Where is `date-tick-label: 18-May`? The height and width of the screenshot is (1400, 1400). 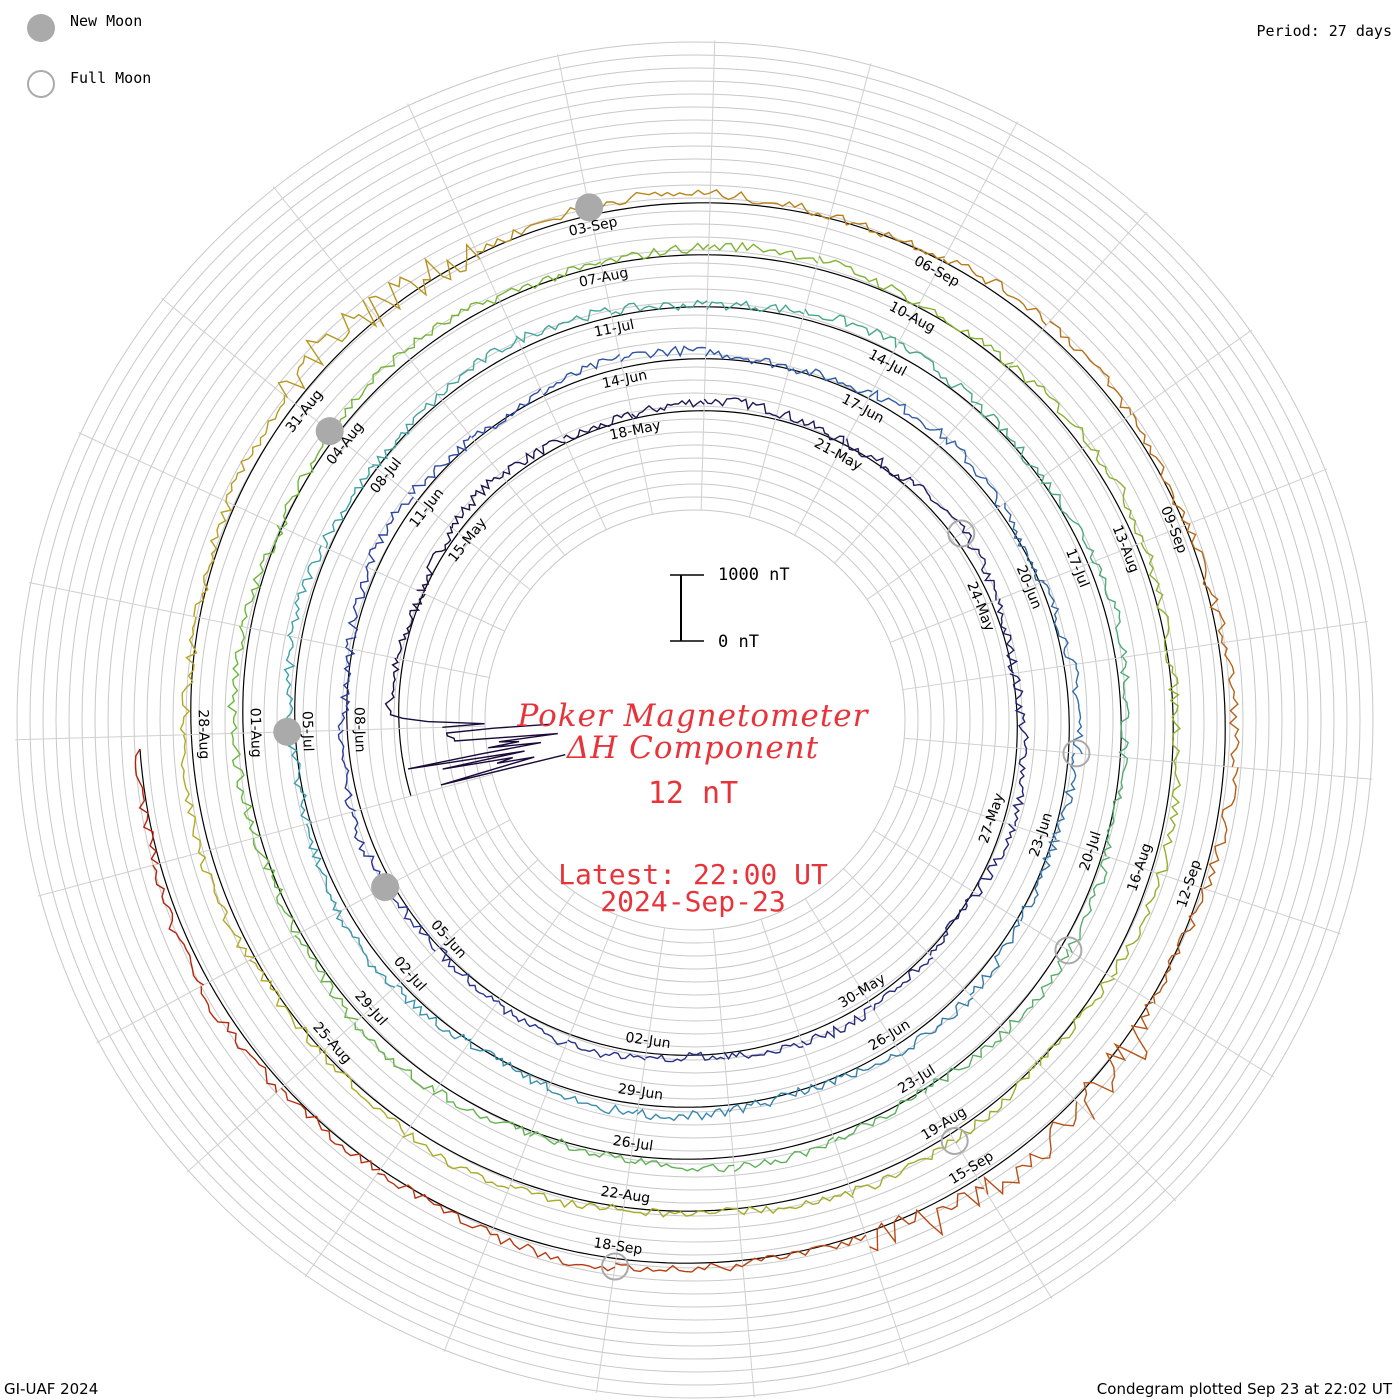
date-tick-label: 18-May is located at coordinates (635, 431).